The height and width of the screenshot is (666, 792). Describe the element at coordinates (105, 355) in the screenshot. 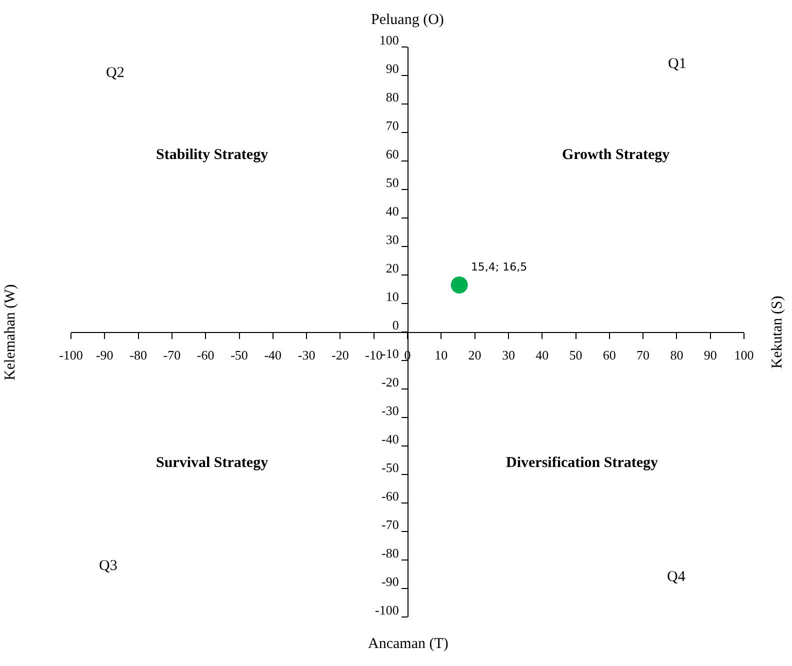

I see `x-tick-label: -90` at that location.